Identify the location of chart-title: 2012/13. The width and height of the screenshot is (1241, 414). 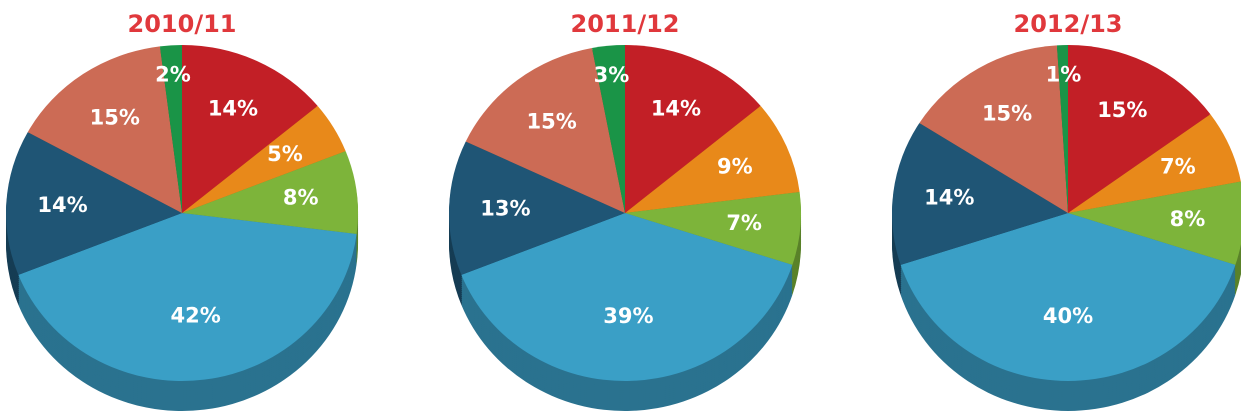
(1068, 24).